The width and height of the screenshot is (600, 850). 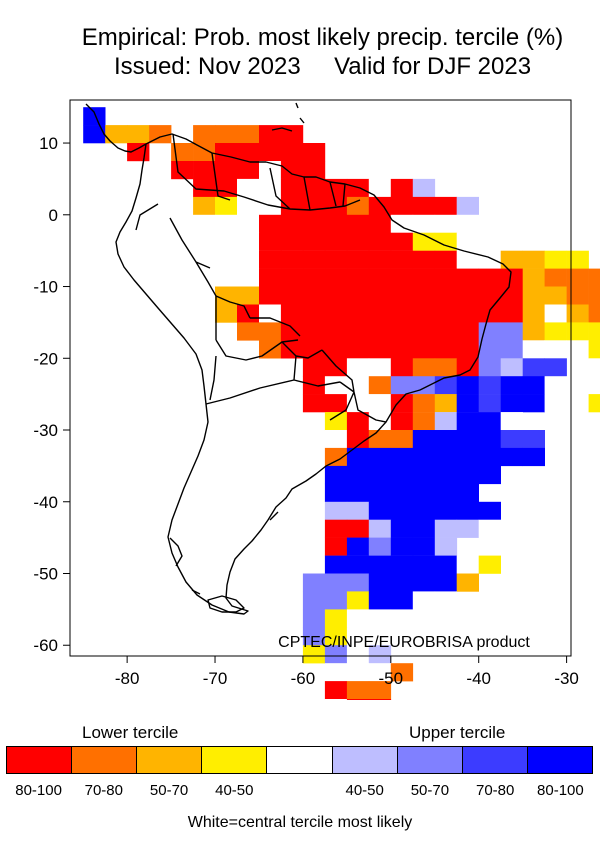 I want to click on y-tick-label: -60, so click(x=45, y=645).